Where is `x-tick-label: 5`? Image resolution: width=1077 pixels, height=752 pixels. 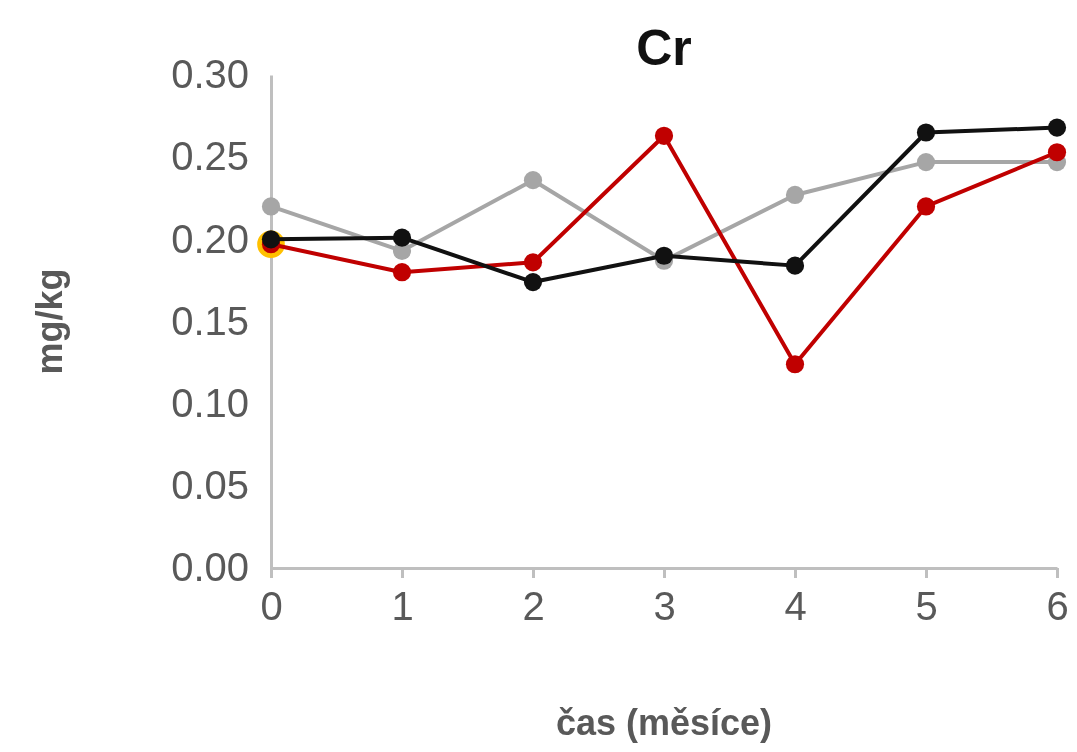 x-tick-label: 5 is located at coordinates (926, 606).